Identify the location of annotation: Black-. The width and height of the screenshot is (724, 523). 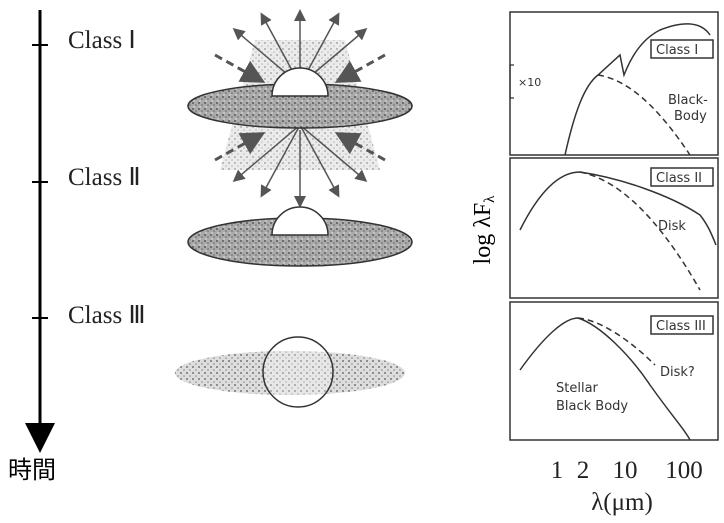
(688, 100).